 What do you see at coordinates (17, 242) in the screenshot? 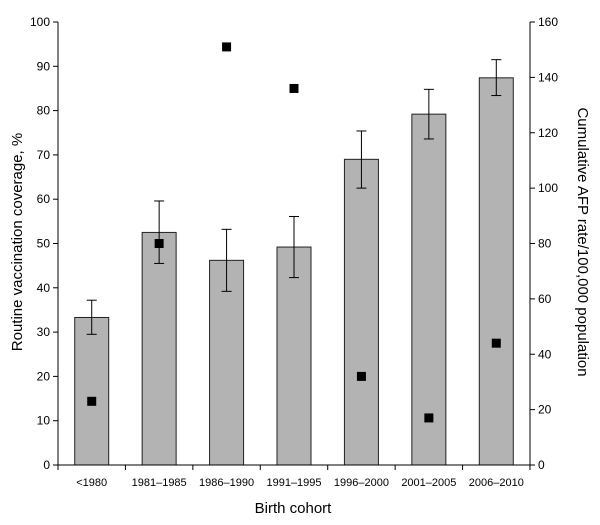
I see `y-axis-title-left: Routine vaccination coverage, %` at bounding box center [17, 242].